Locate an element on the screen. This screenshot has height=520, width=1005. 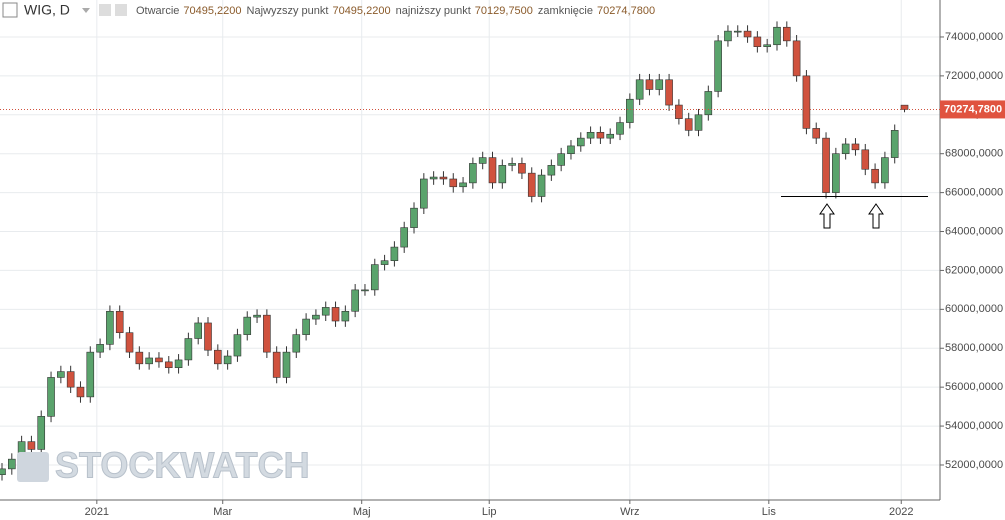
dropdown-icon is located at coordinates (86, 10).